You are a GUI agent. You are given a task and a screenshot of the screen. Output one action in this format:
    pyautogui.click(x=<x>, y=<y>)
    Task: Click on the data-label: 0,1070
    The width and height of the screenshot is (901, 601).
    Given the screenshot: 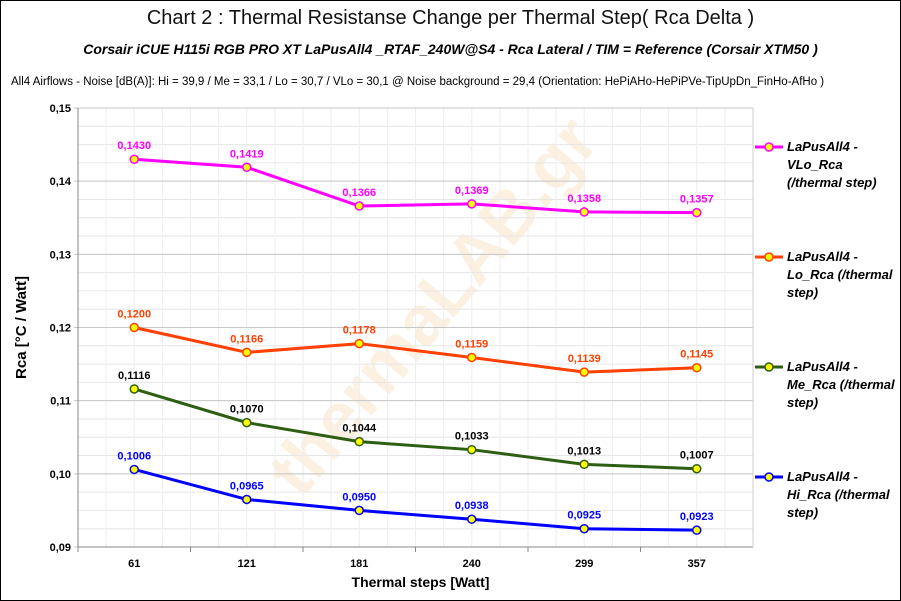 What is the action you would take?
    pyautogui.click(x=247, y=410)
    